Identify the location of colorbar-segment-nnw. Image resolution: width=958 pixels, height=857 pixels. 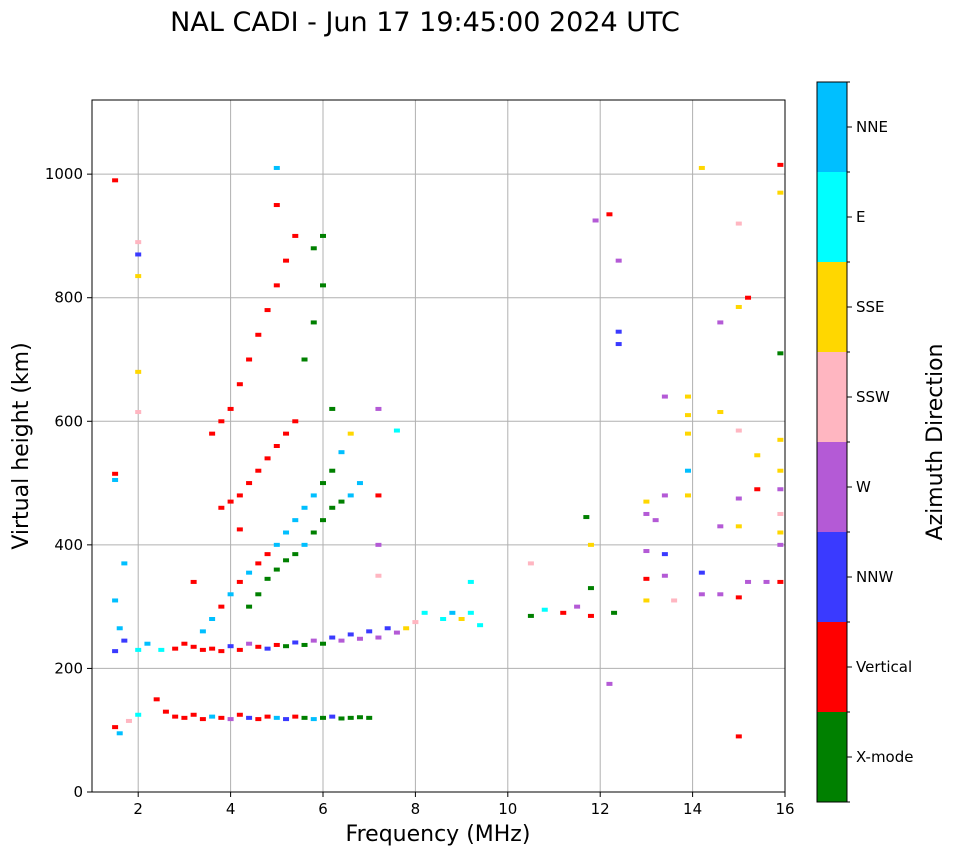
(832, 577).